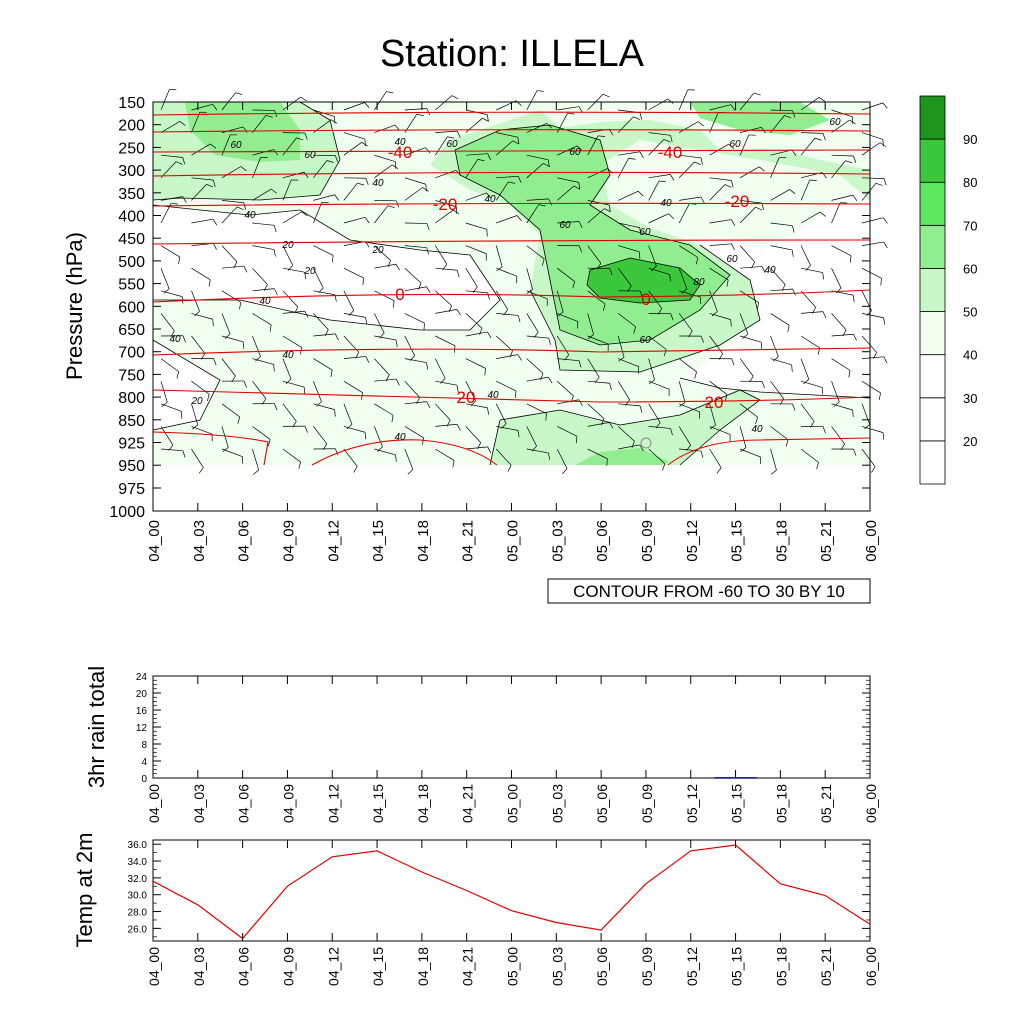 The width and height of the screenshot is (1024, 1024). What do you see at coordinates (932, 203) in the screenshot?
I see `colorbar-swatch` at bounding box center [932, 203].